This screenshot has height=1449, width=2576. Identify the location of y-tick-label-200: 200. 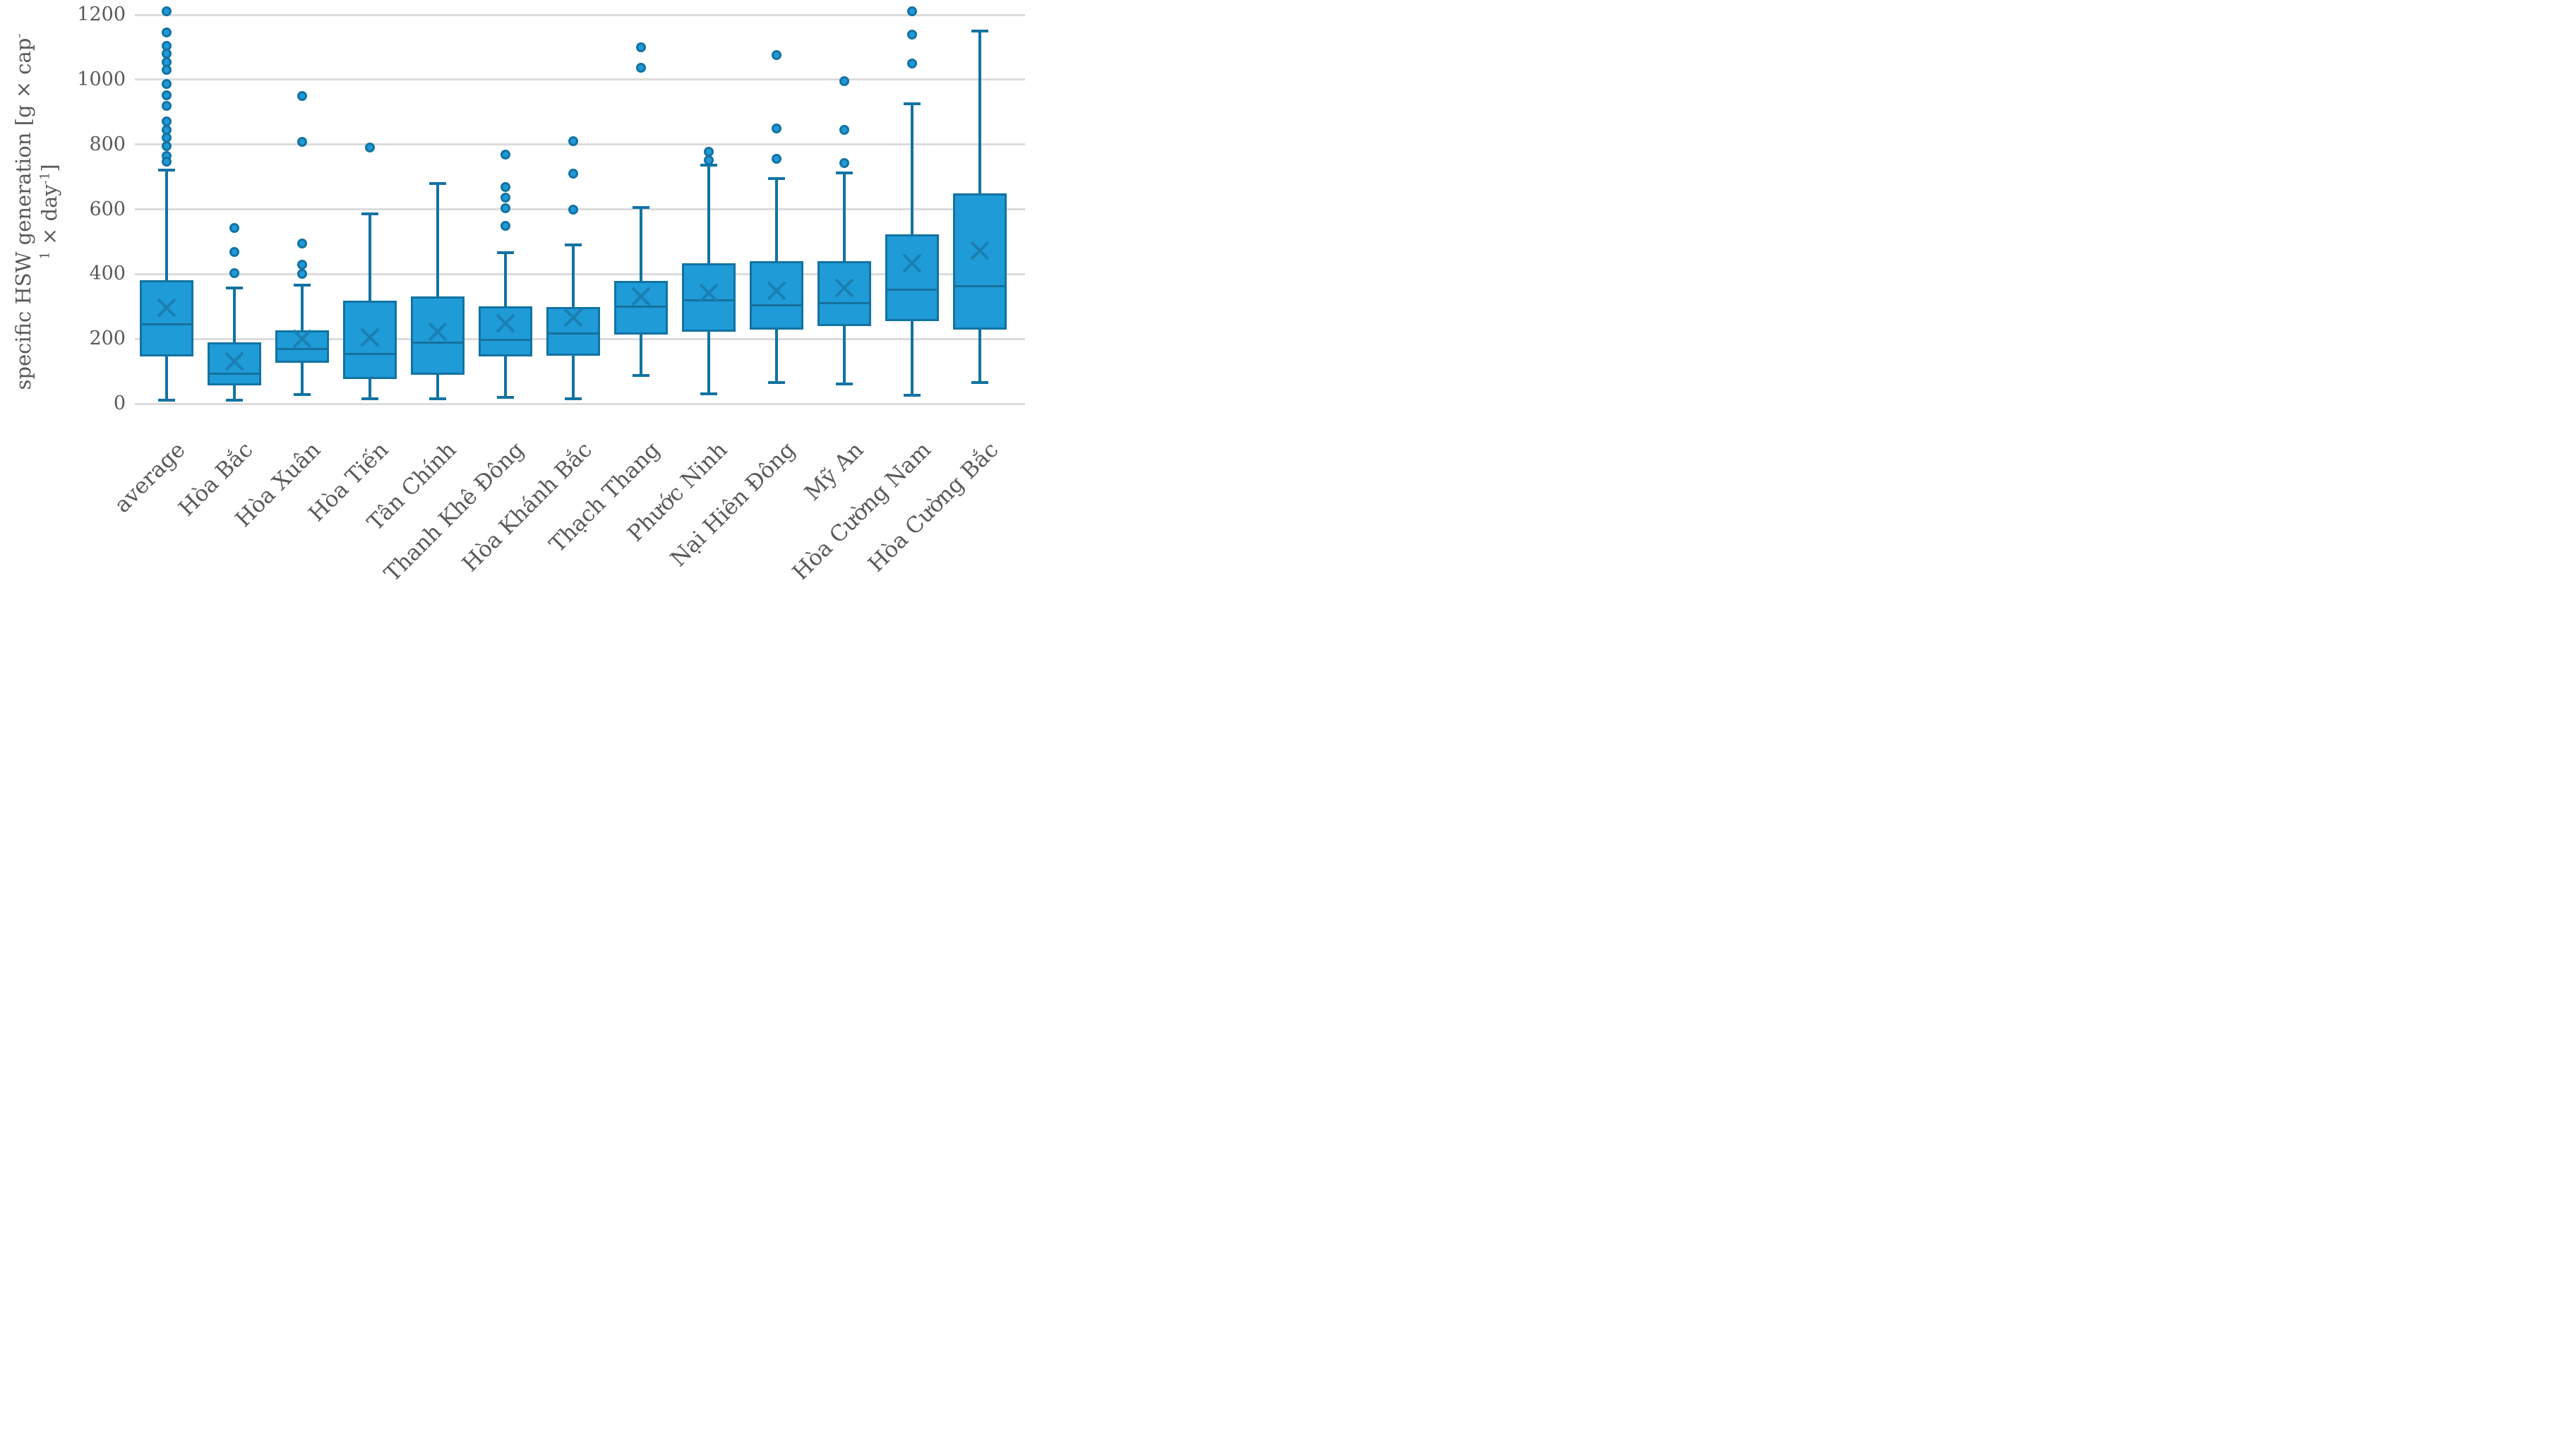
(107, 338).